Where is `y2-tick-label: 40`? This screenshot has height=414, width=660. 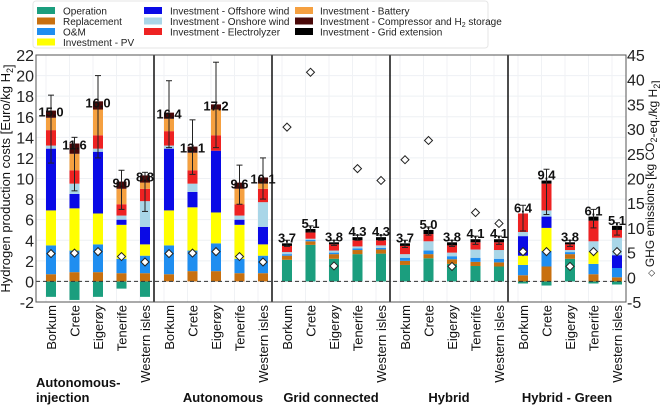
y2-tick-label: 40 is located at coordinates (636, 81).